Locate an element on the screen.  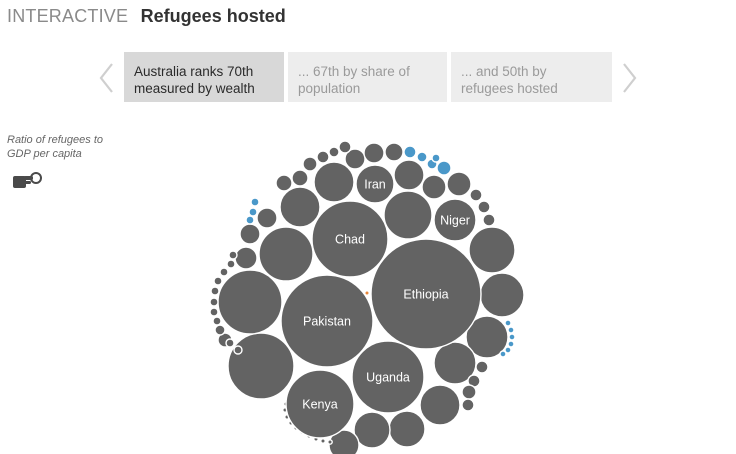
ethiopia-bubble is located at coordinates (426, 294).